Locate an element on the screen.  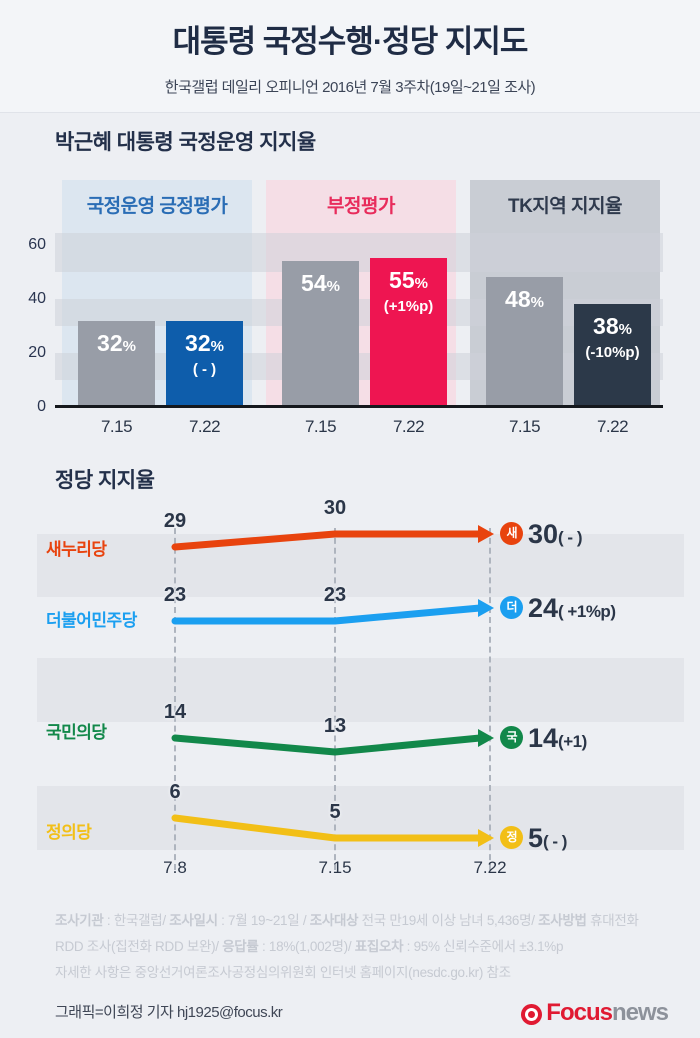
x-axis-tick: 7.8 is located at coordinates (175, 867).